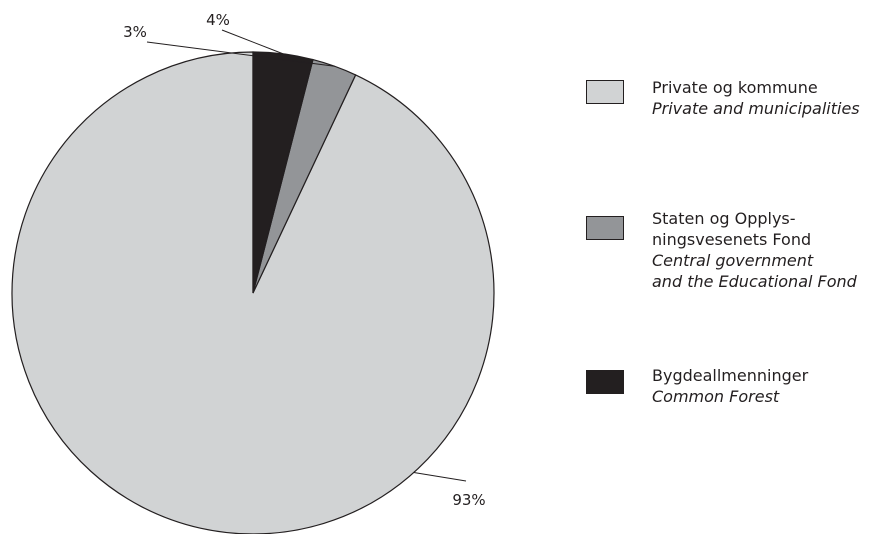  What do you see at coordinates (468, 500) in the screenshot?
I see `label-93-percent: 93%` at bounding box center [468, 500].